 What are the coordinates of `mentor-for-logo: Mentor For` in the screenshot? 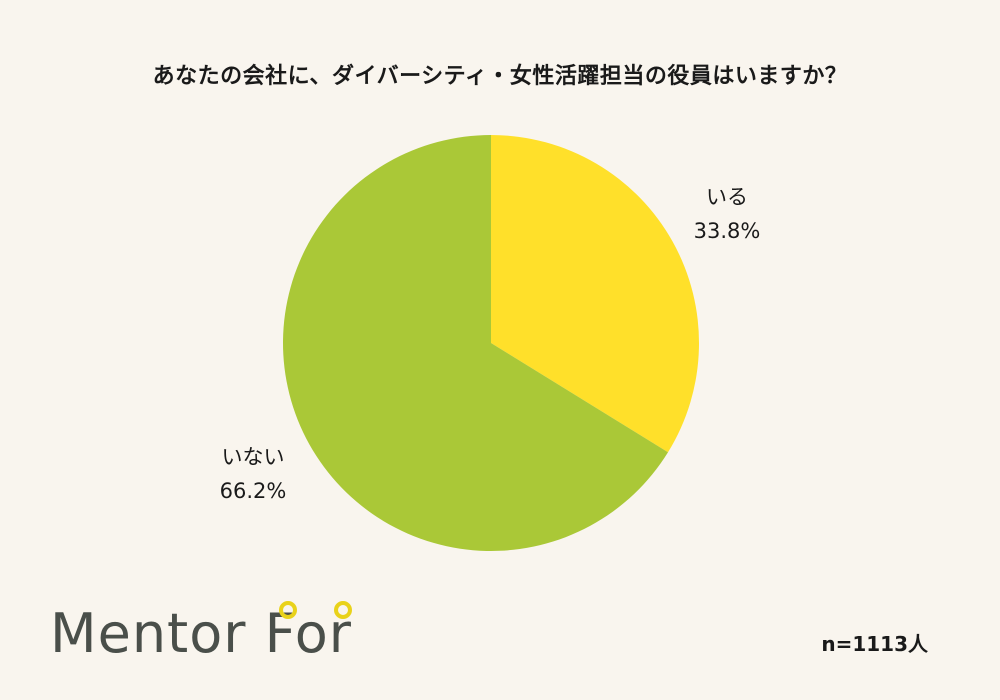 It's located at (201, 633).